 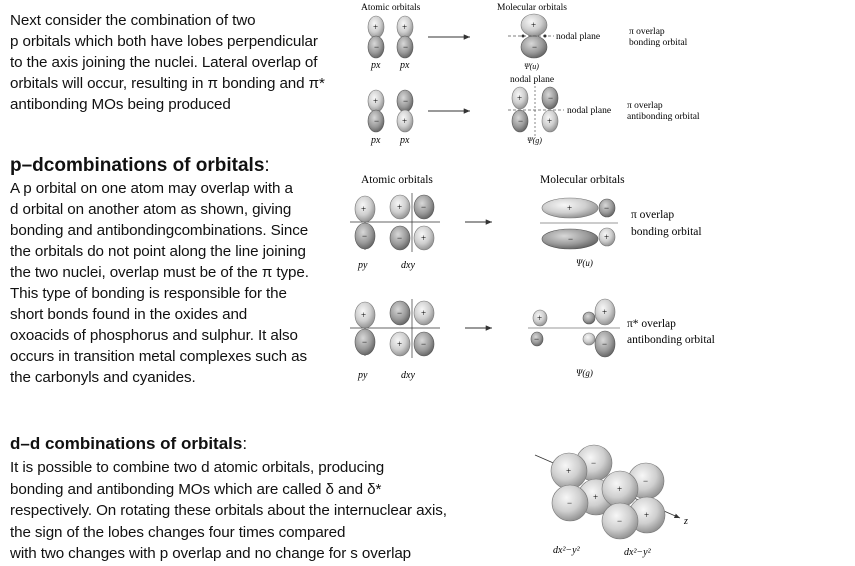 I want to click on pp-atomic-label: Atomic orbitals, so click(x=391, y=8).